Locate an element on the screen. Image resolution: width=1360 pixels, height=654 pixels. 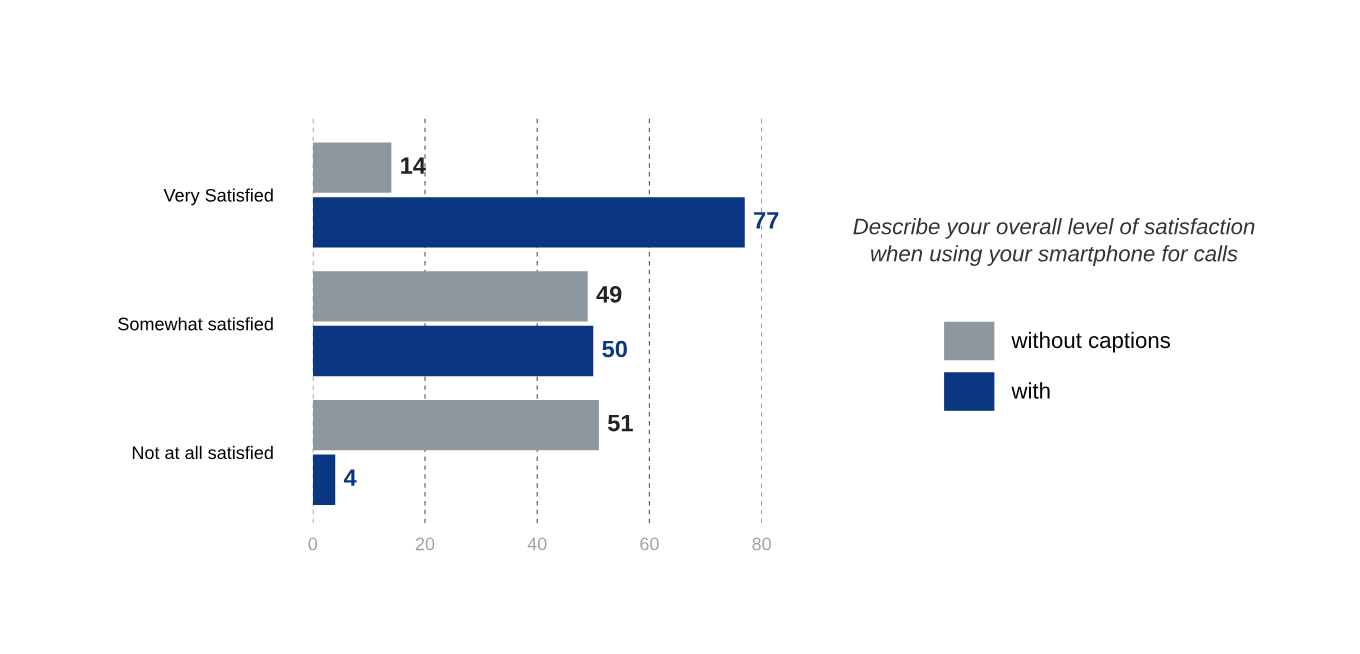
x-tick-label: 20 is located at coordinates (425, 544).